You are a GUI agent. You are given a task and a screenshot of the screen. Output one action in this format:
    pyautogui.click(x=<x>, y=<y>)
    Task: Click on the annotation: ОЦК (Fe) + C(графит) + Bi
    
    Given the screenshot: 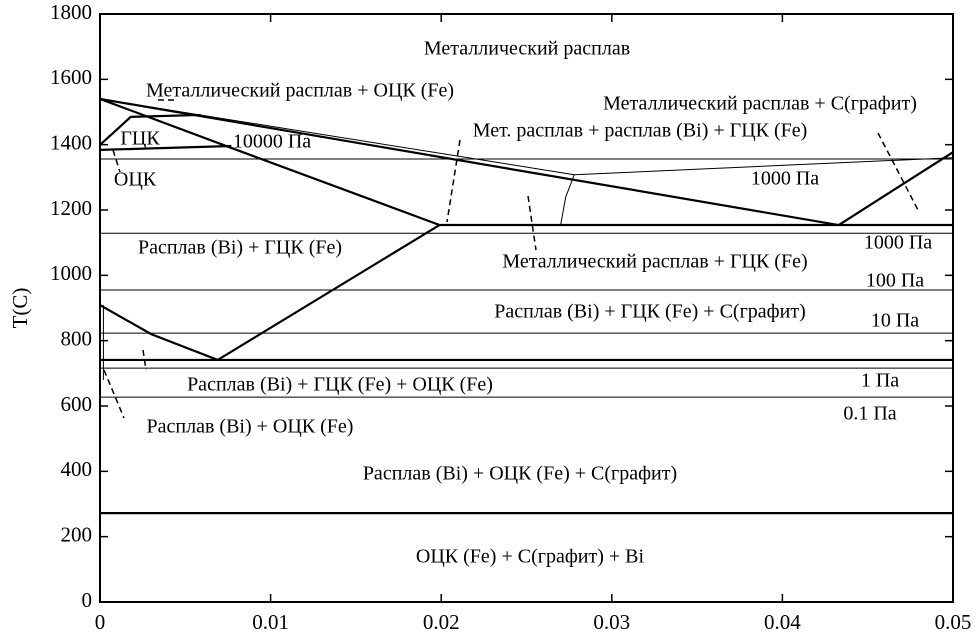 What is the action you would take?
    pyautogui.click(x=530, y=557)
    